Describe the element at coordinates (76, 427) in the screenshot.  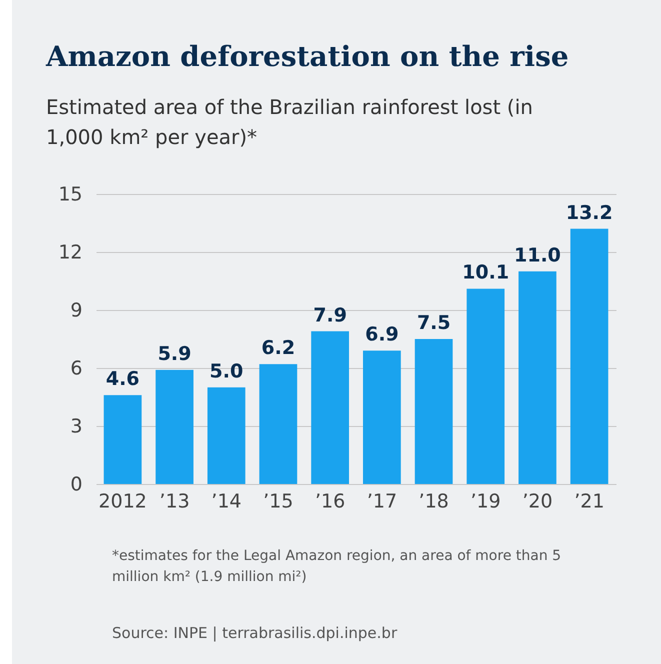
I see `y-tick-label: 3` at that location.